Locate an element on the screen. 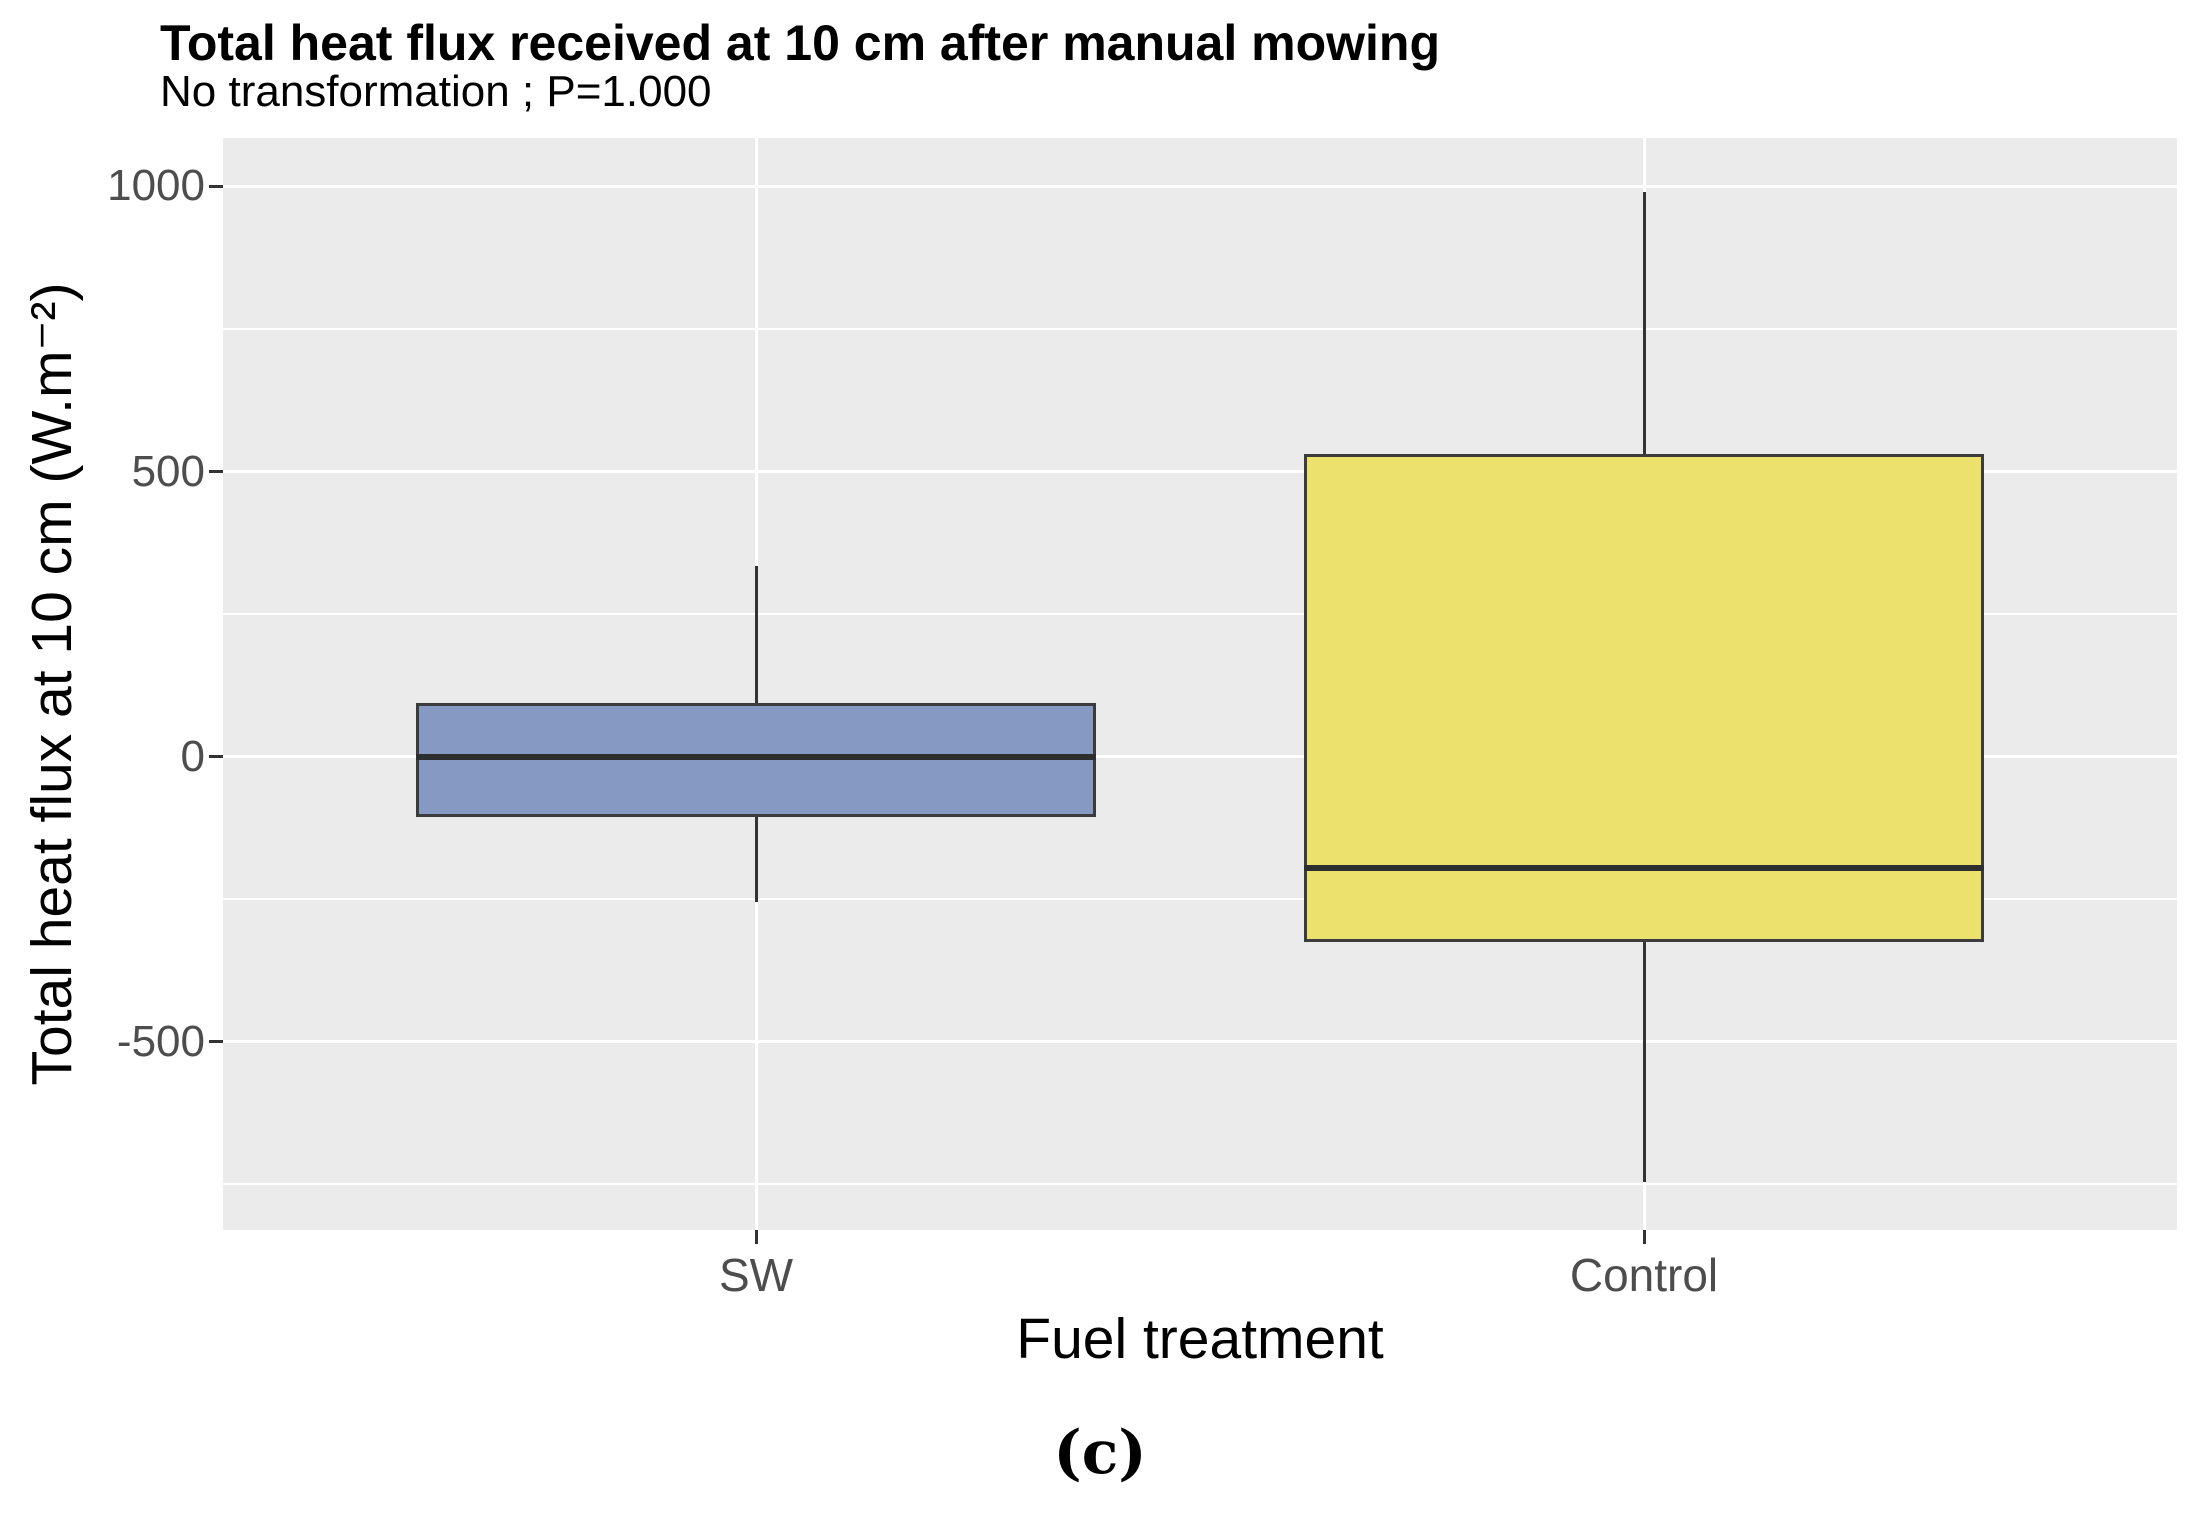 This screenshot has width=2199, height=1525. x-tick-label: Control is located at coordinates (1644, 1275).